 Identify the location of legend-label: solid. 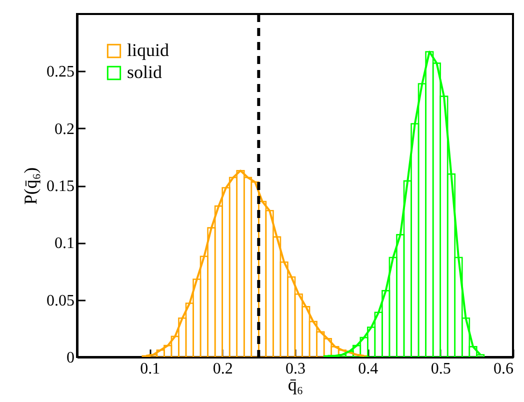
(144, 72).